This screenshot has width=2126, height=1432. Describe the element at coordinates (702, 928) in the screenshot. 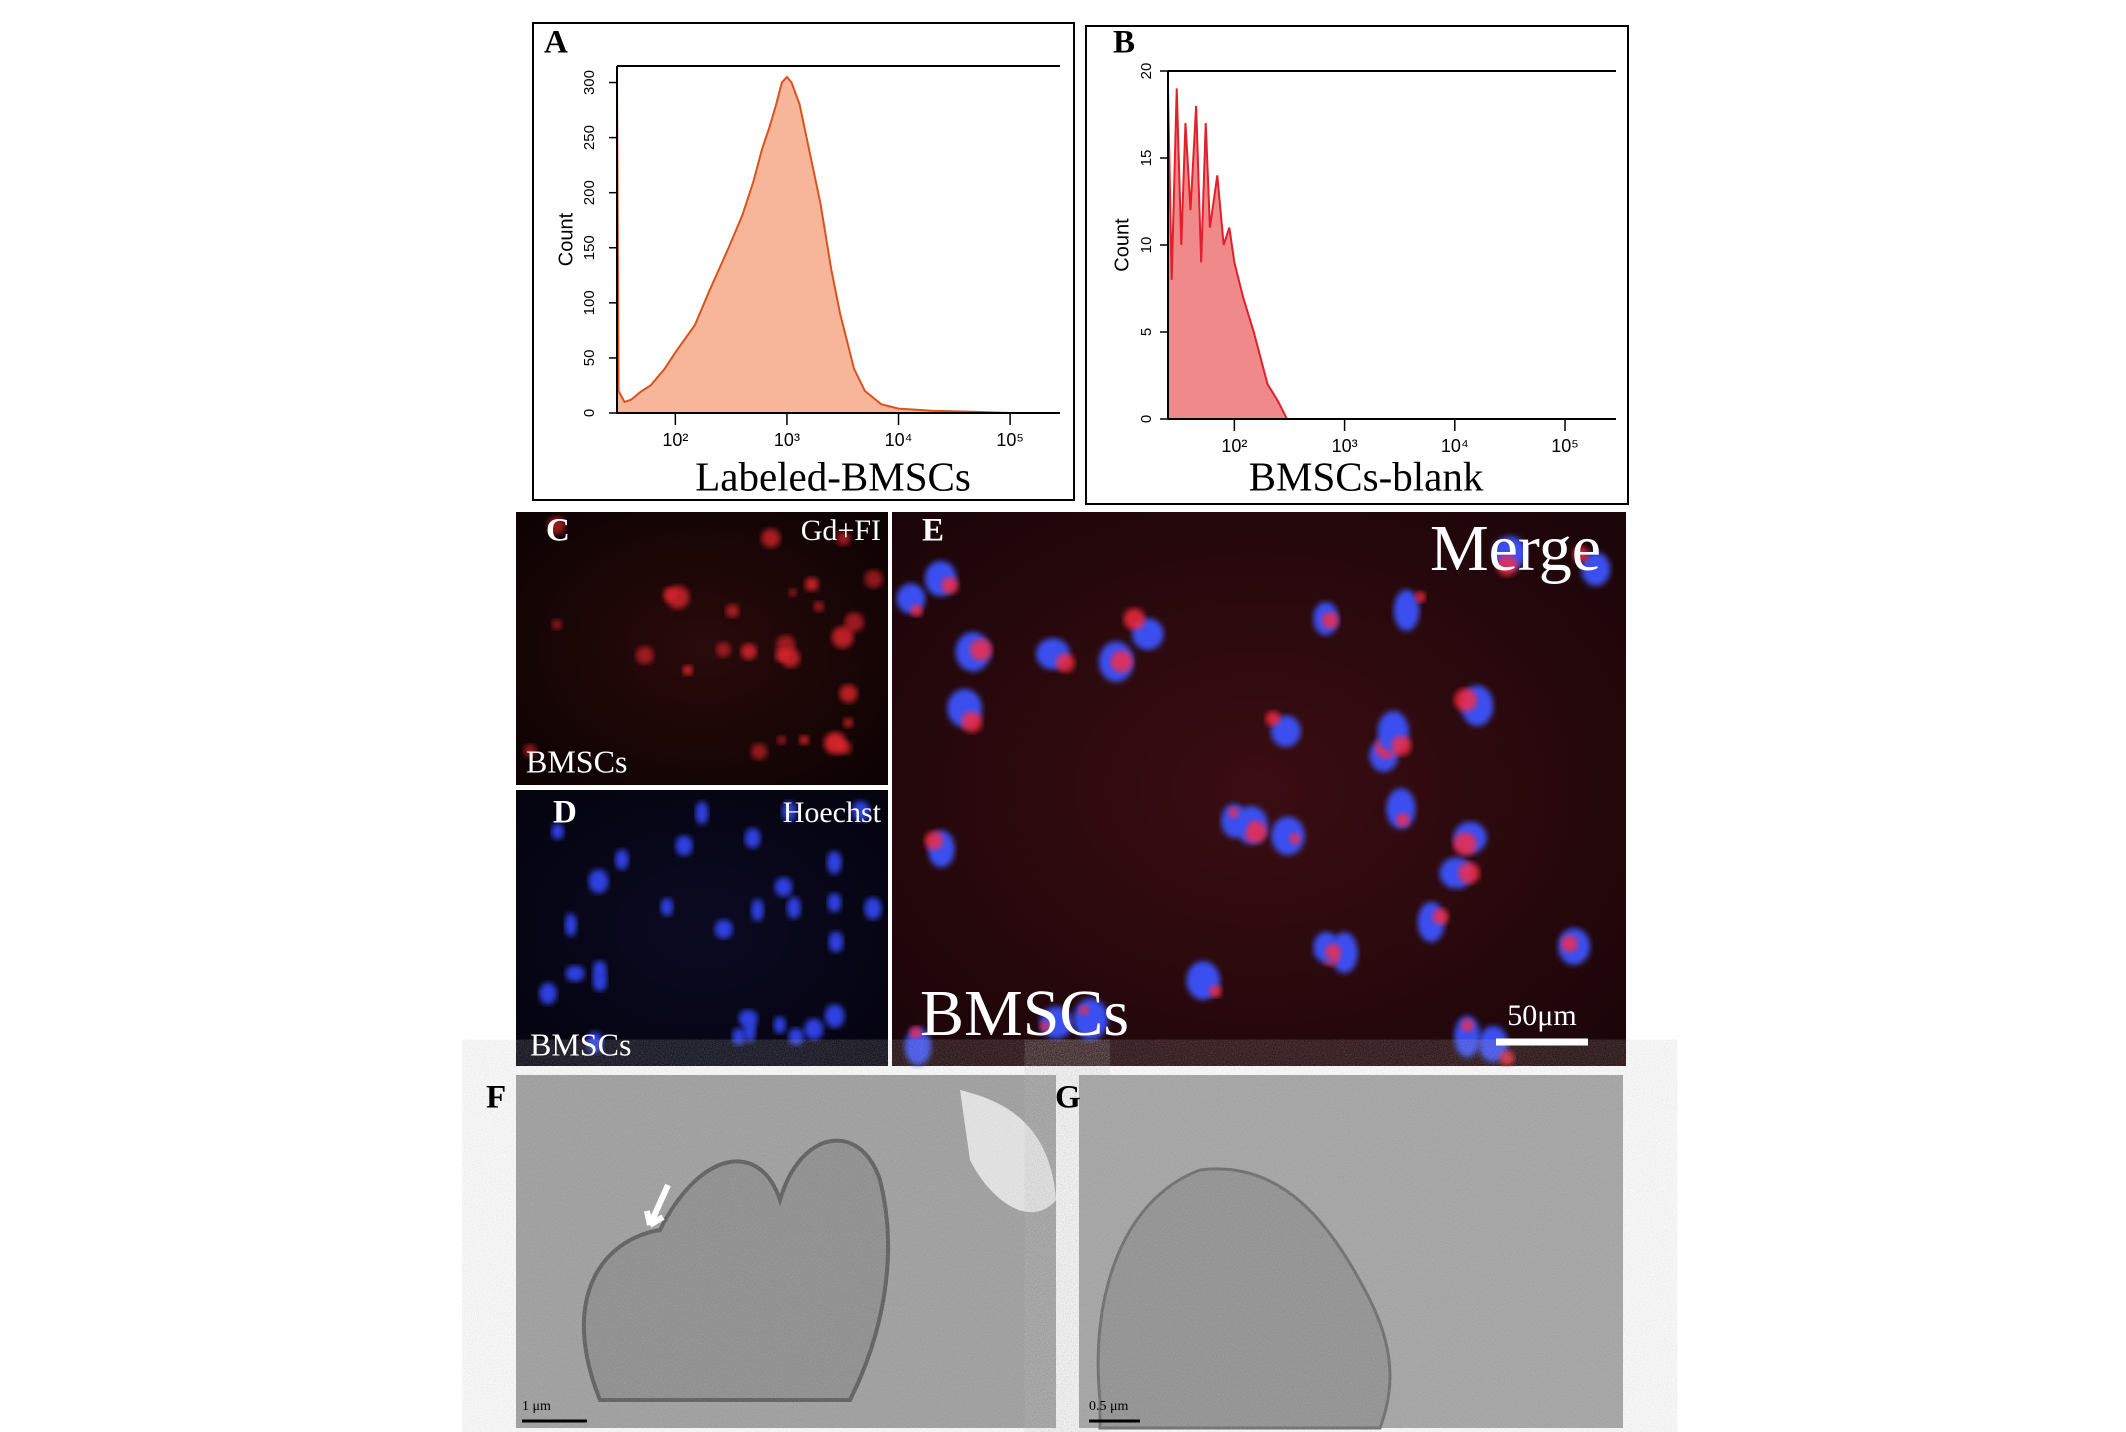

I see `panel-d` at that location.